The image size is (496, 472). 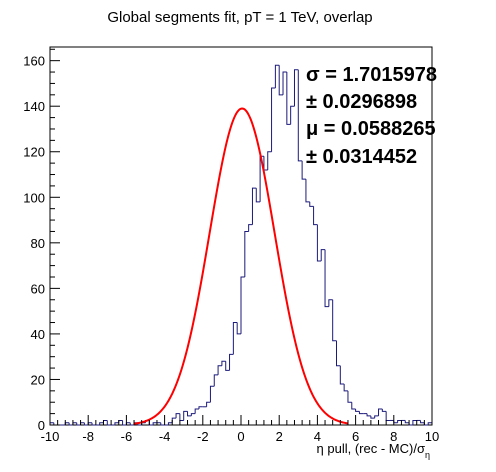 What do you see at coordinates (361, 102) in the screenshot?
I see `stat-sigma-error: ± 0.0296898` at bounding box center [361, 102].